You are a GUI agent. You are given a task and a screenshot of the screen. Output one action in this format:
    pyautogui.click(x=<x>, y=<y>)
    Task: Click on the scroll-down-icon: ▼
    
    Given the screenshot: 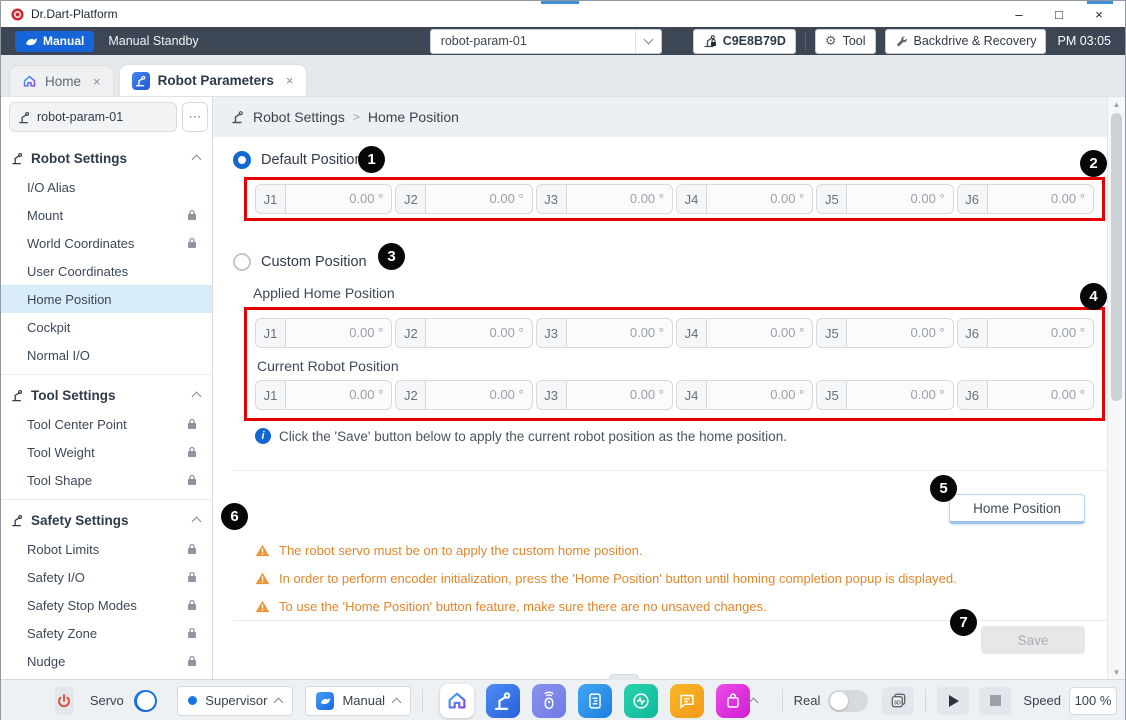 What is the action you would take?
    pyautogui.click(x=1116, y=672)
    